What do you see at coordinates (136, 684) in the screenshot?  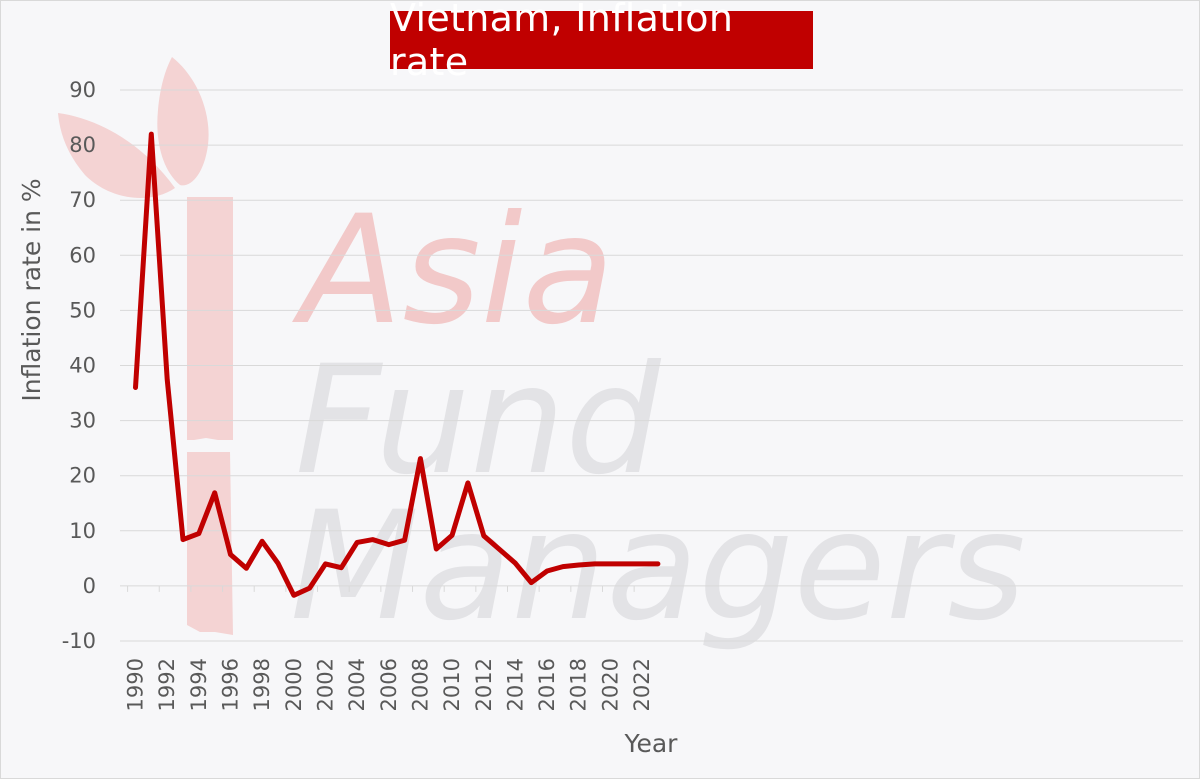 I see `x-tick-label: 1990` at bounding box center [136, 684].